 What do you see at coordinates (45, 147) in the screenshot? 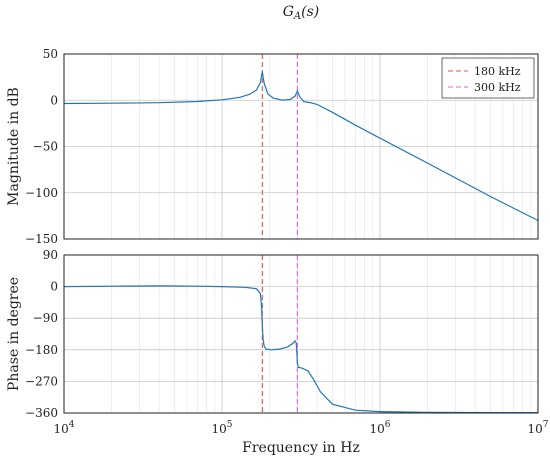
I see `y-tick-label: −50` at bounding box center [45, 147].